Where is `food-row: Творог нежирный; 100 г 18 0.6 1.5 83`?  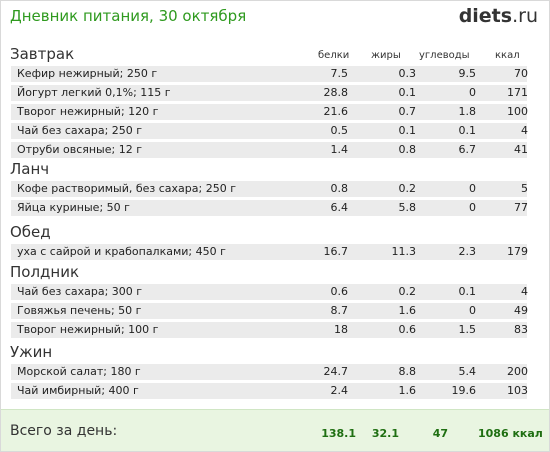 food-row: Творог нежирный; 100 г 18 0.6 1.5 83 is located at coordinates (269, 329).